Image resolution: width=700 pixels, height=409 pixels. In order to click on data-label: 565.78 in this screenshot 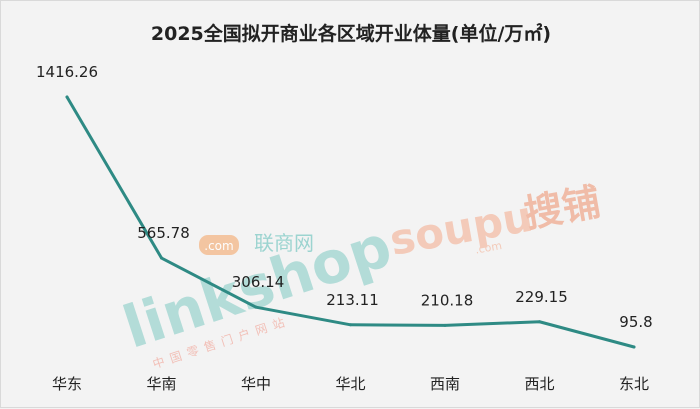, I will do `click(163, 233)`.